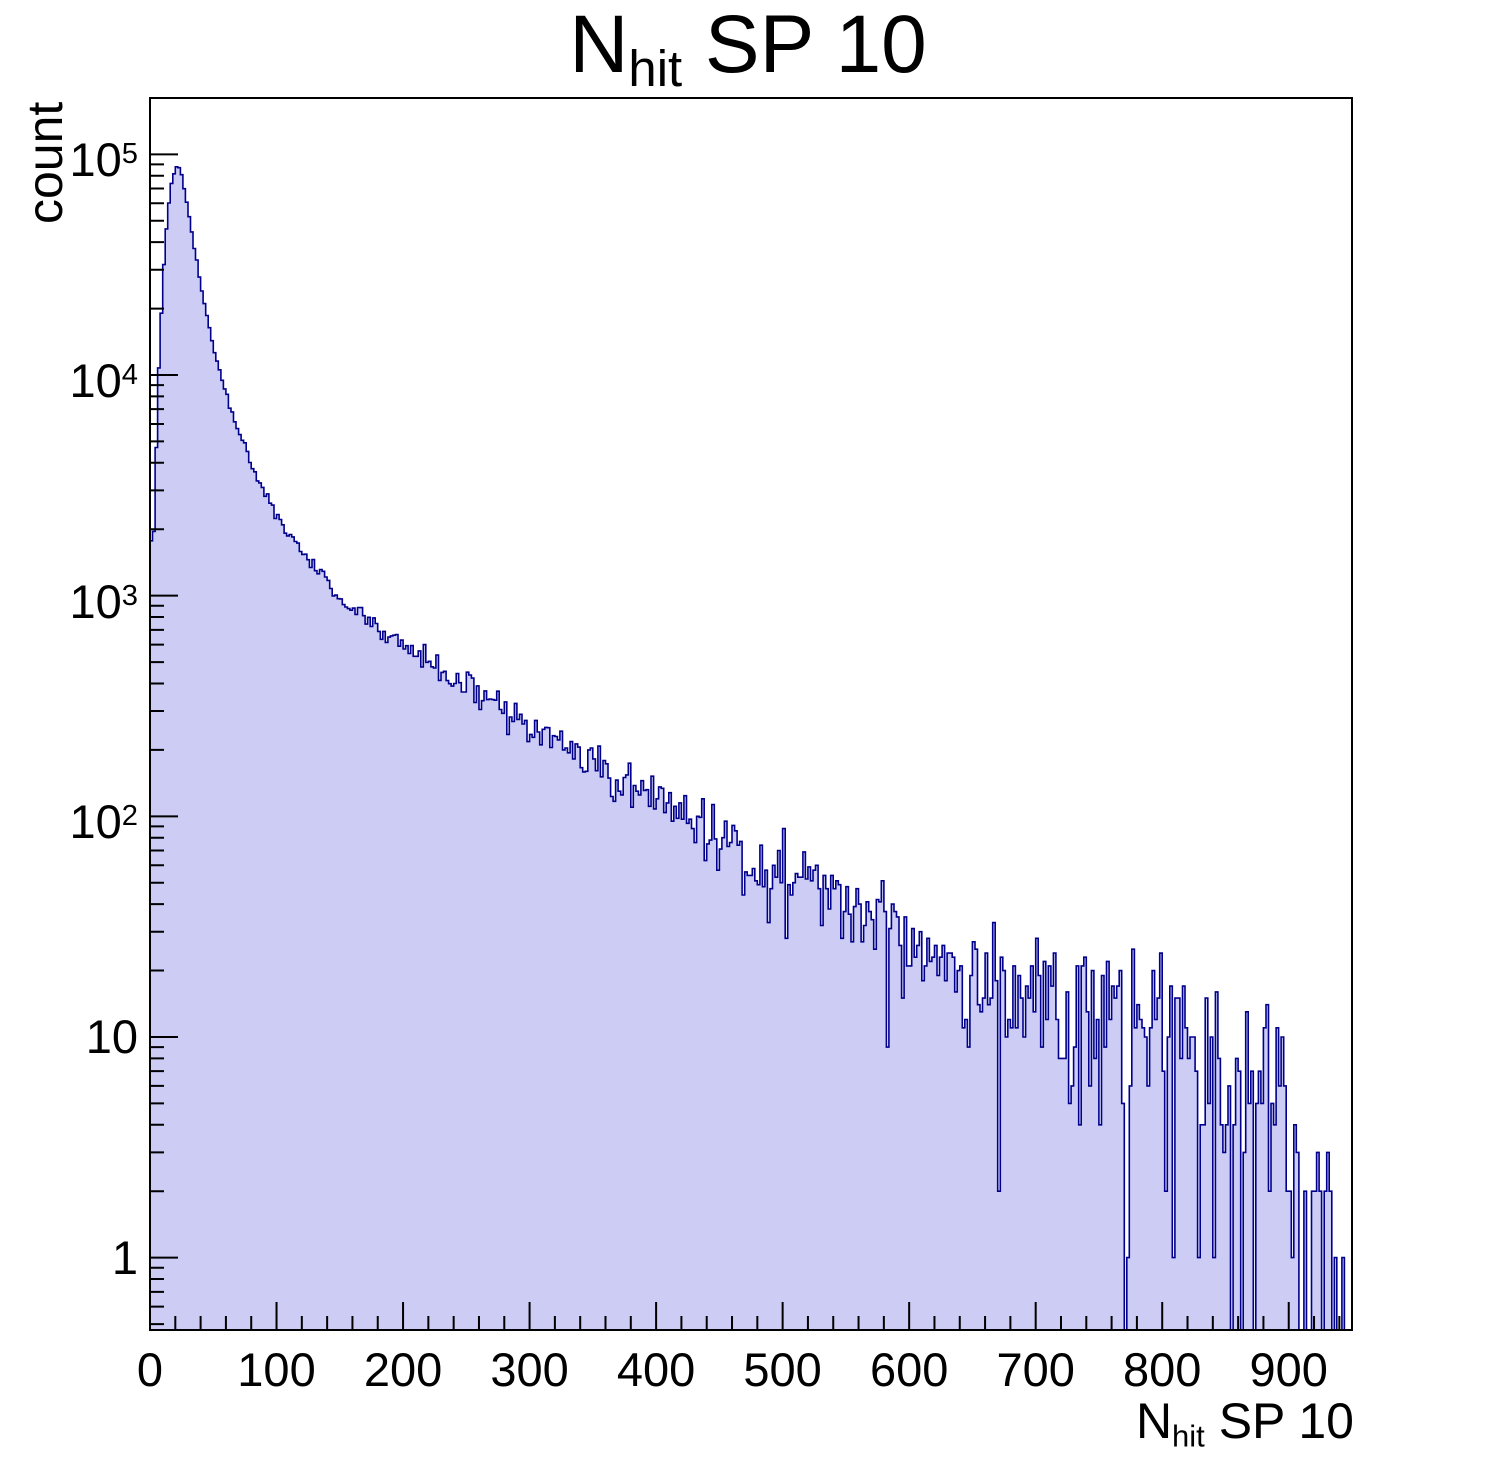  Describe the element at coordinates (103, 822) in the screenshot. I see `y-tick-label: 10²` at that location.